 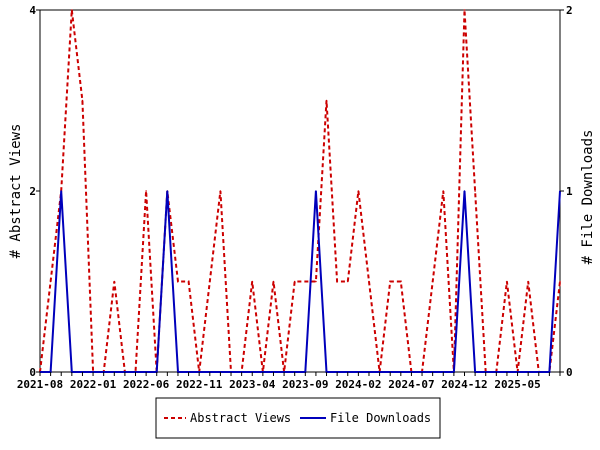 I want to click on legend-box, so click(x=298, y=418).